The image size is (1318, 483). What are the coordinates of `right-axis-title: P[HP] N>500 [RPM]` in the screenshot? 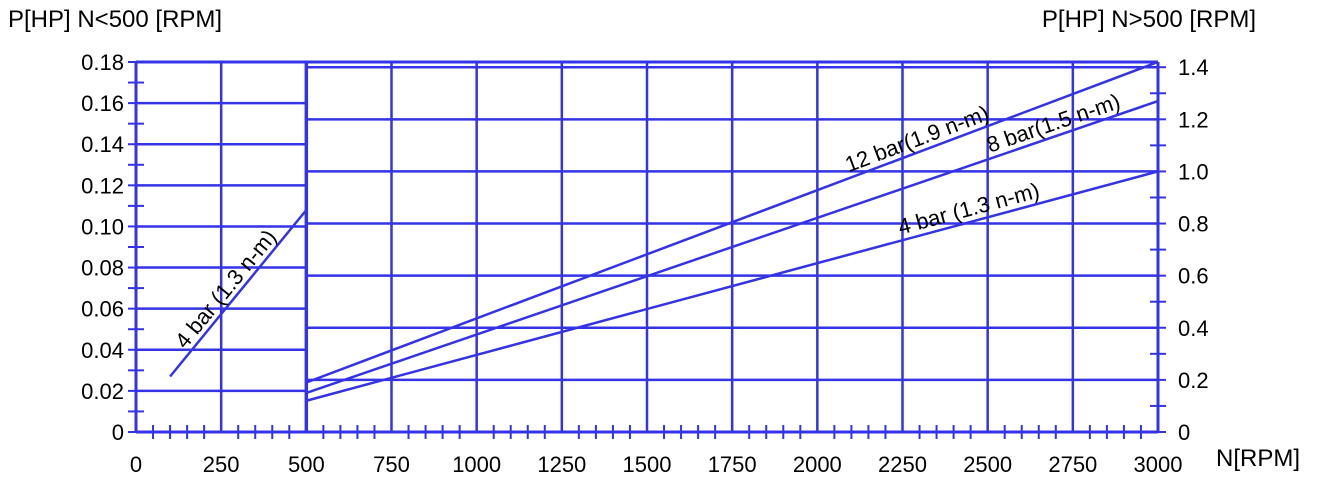 It's located at (1148, 19).